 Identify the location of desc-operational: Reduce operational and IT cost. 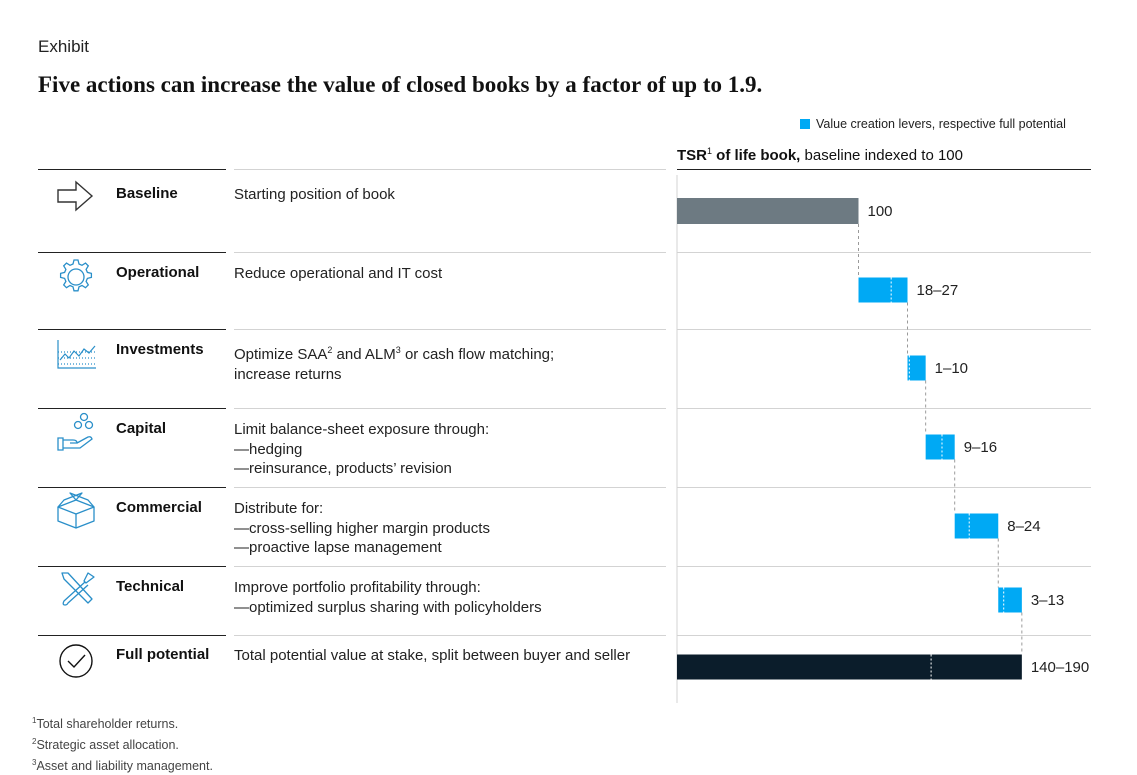
(338, 273).